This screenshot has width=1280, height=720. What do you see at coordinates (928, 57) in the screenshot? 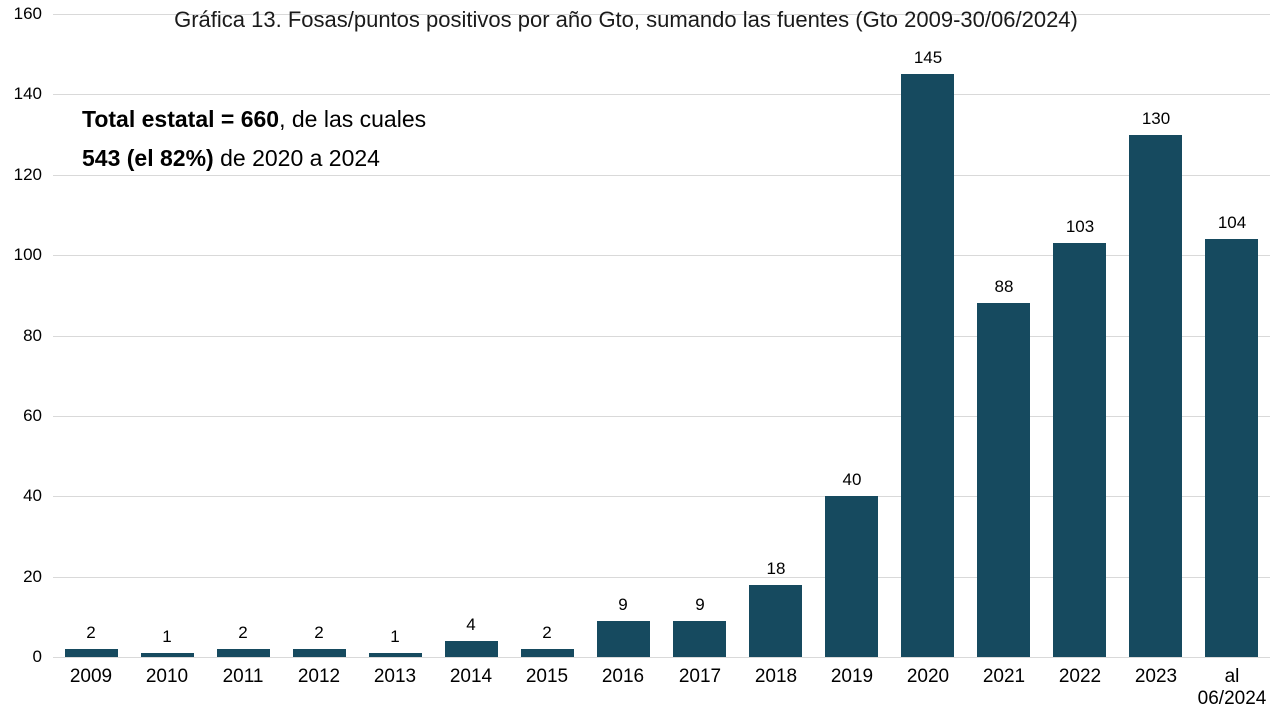
I see `bar-value-label: 145` at bounding box center [928, 57].